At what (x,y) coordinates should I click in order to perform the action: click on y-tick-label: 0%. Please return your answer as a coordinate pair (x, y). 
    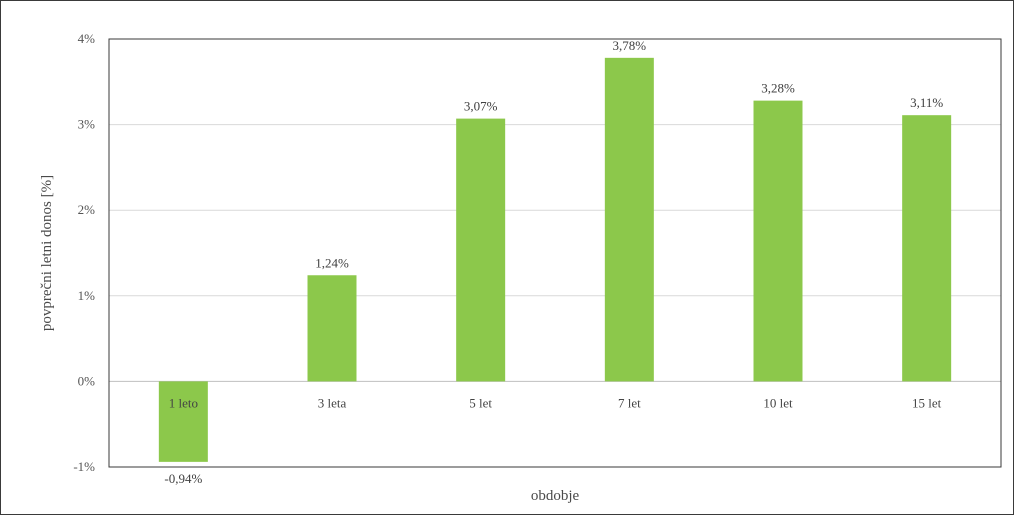
    Looking at the image, I should click on (87, 380).